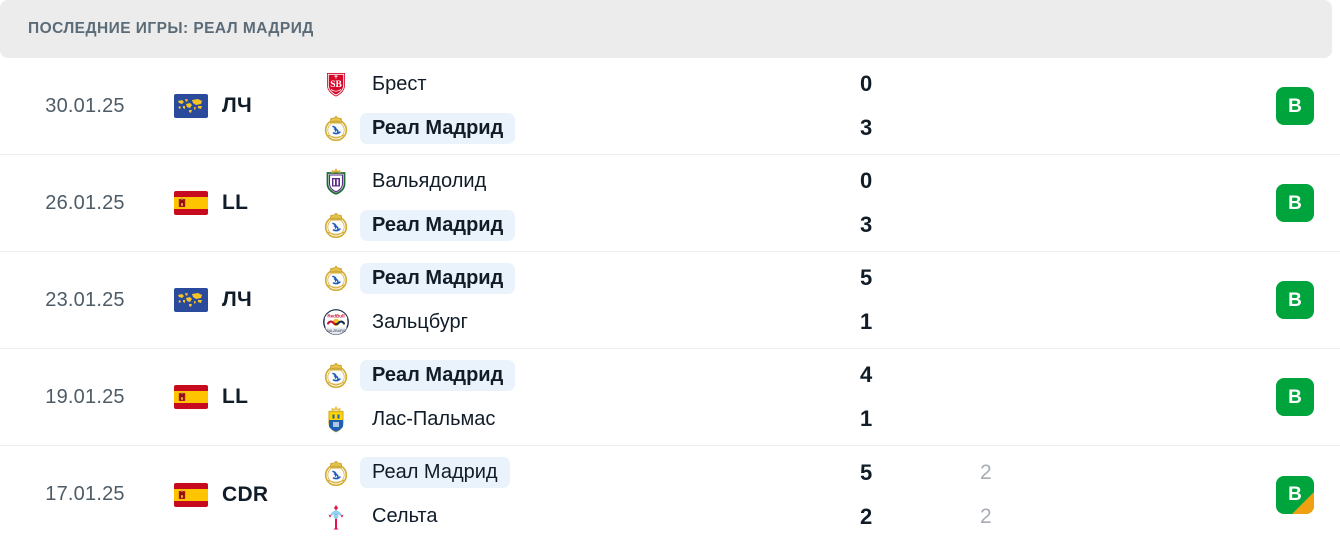 This screenshot has width=1340, height=548. What do you see at coordinates (336, 181) in the screenshot?
I see `valladolid-crest` at bounding box center [336, 181].